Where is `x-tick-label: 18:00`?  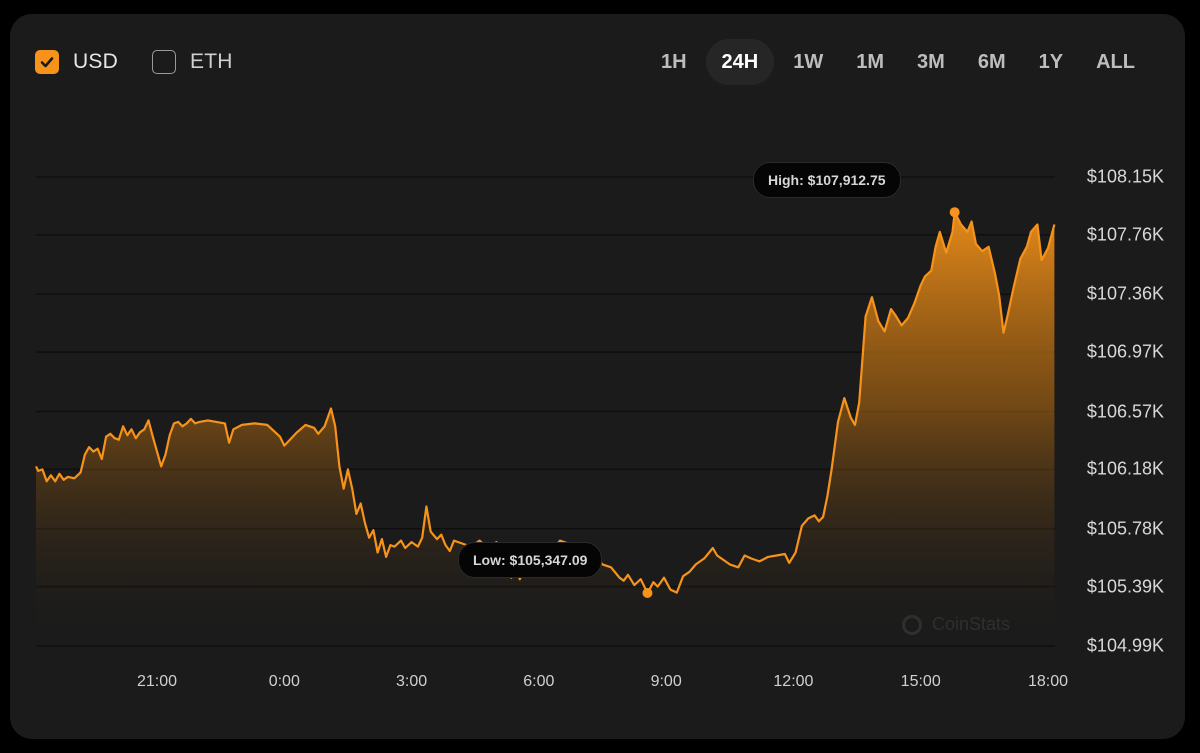
x-tick-label: 18:00 is located at coordinates (1048, 681).